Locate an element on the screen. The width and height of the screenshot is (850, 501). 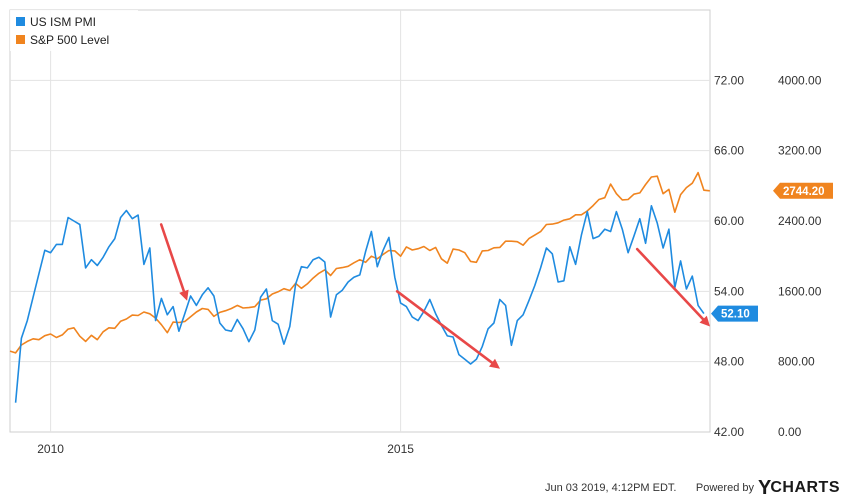
powered-by-text: Powered by is located at coordinates (724, 488).